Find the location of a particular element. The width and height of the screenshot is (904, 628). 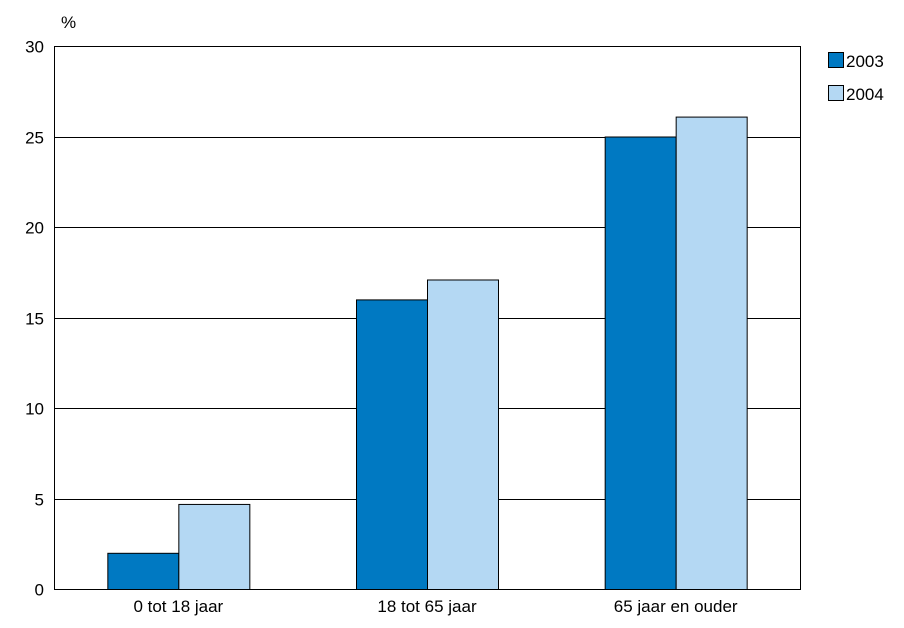

y-axis-label: % is located at coordinates (68, 22).